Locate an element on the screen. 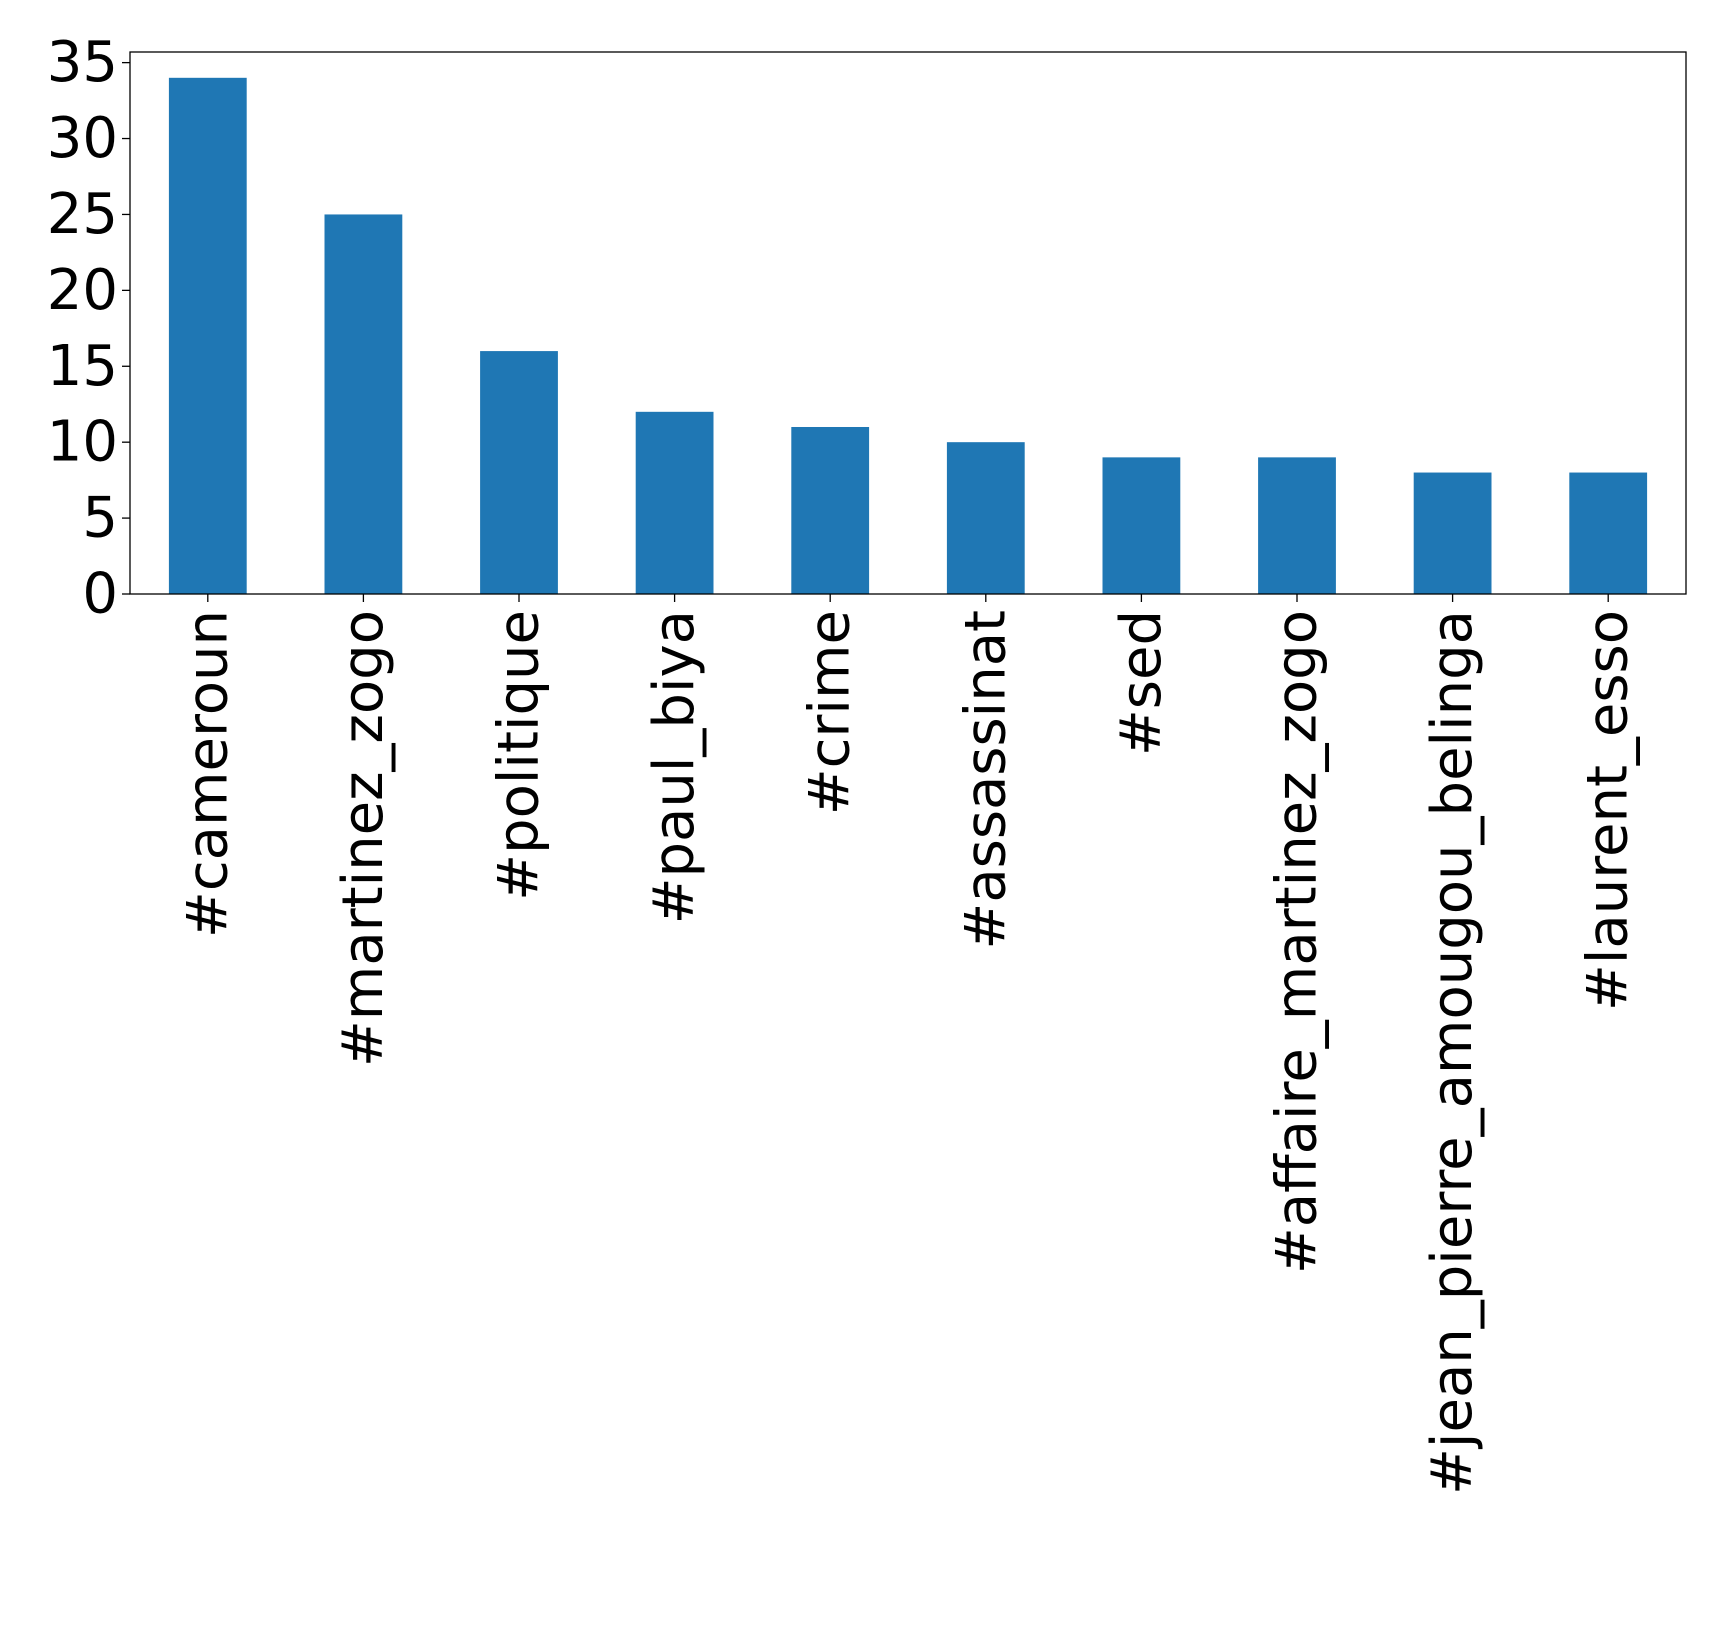  y-tick-label: 35 is located at coordinates (82, 62).